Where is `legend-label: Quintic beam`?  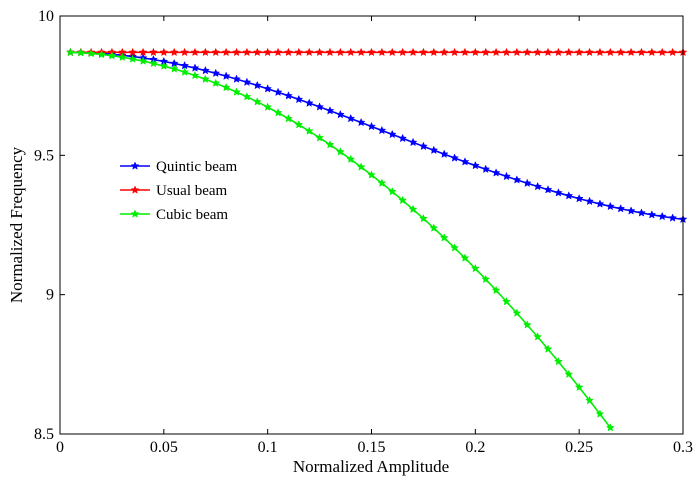
legend-label: Quintic beam is located at coordinates (197, 167).